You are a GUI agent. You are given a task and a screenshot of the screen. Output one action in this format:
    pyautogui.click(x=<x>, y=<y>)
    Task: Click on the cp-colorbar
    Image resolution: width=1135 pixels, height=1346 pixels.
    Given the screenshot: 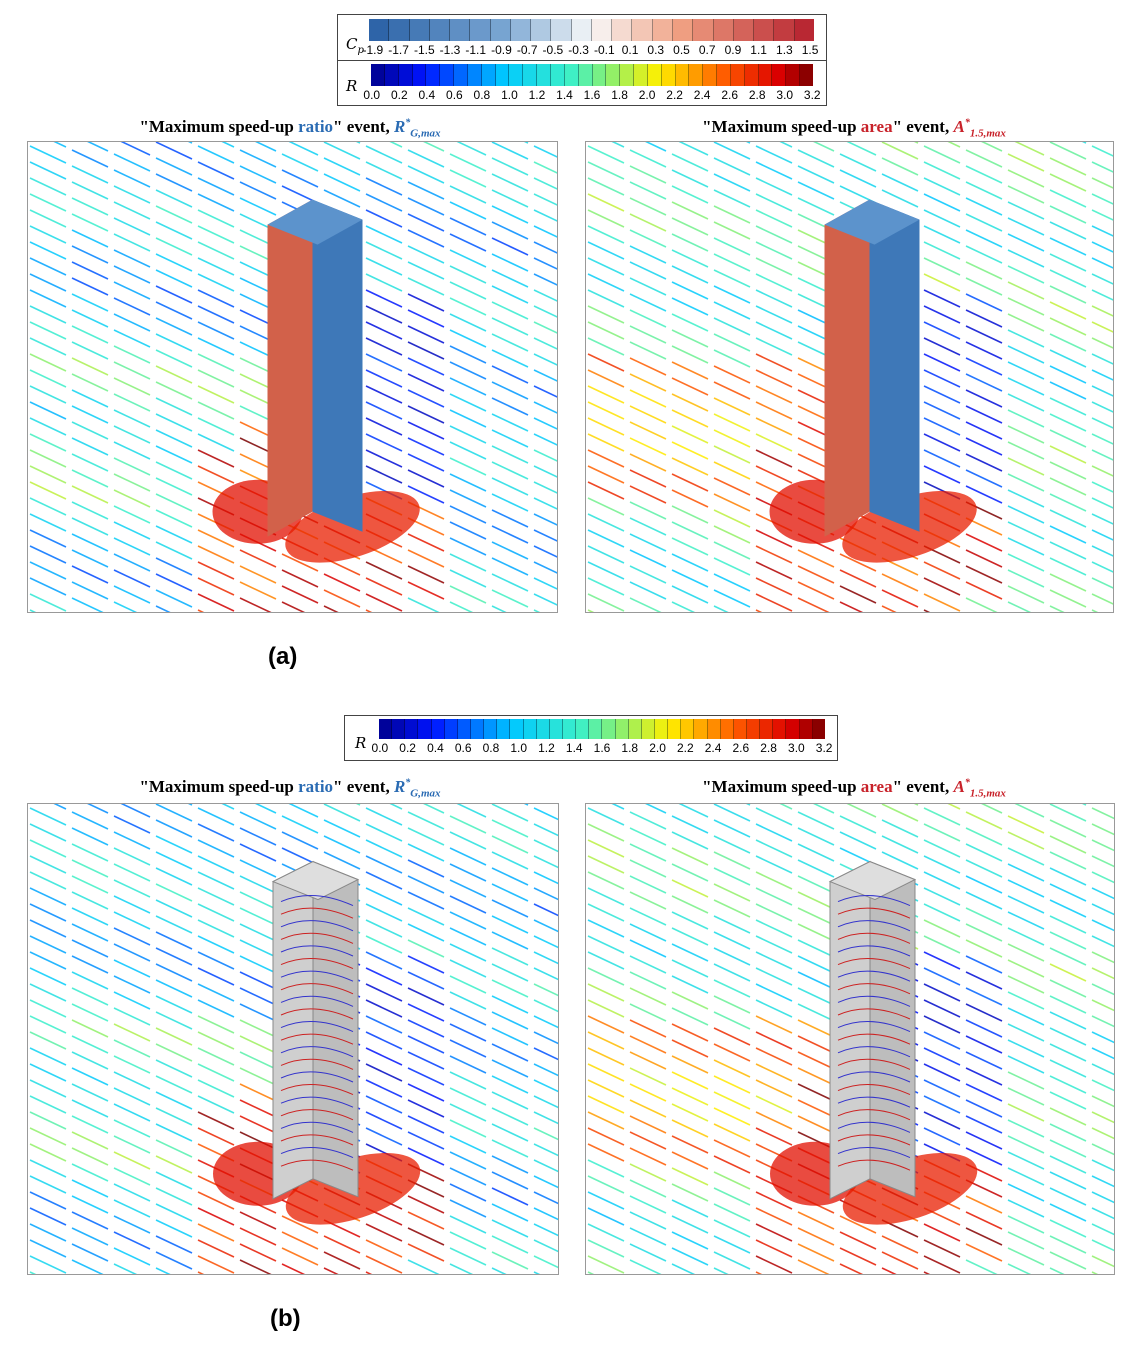 What is the action you would take?
    pyautogui.click(x=591, y=30)
    